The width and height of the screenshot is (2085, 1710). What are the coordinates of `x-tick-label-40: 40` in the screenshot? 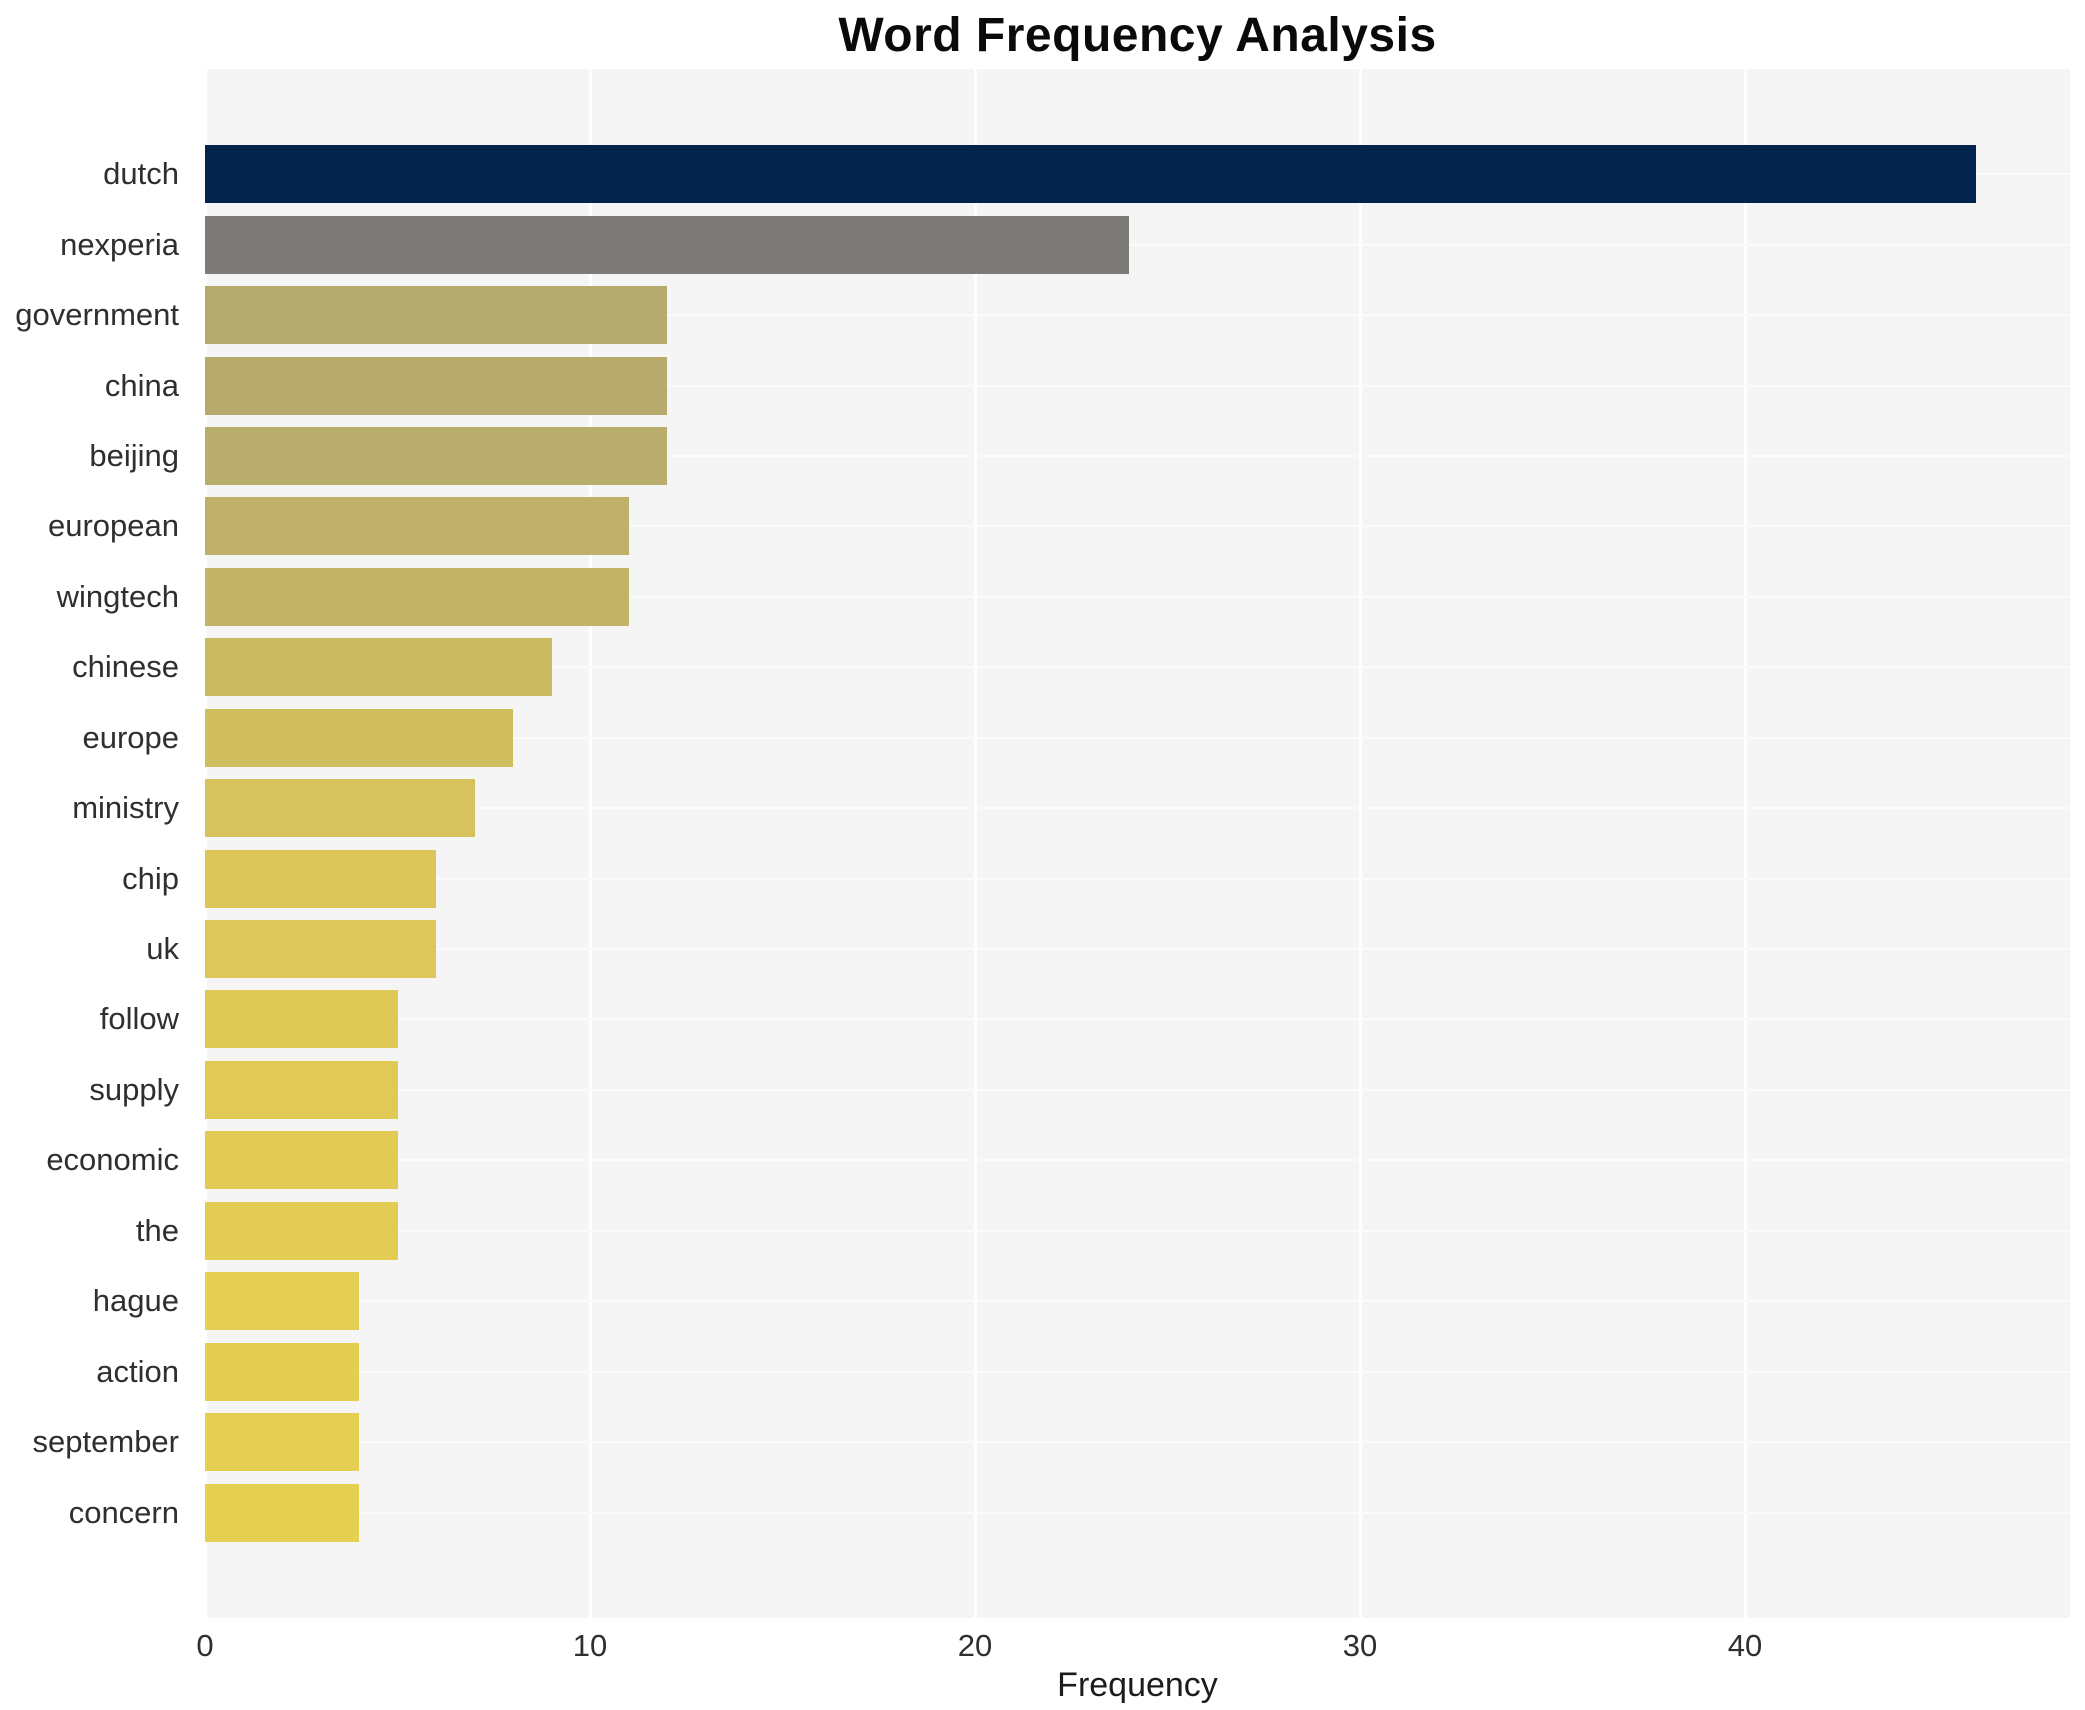 It's located at (1745, 1645).